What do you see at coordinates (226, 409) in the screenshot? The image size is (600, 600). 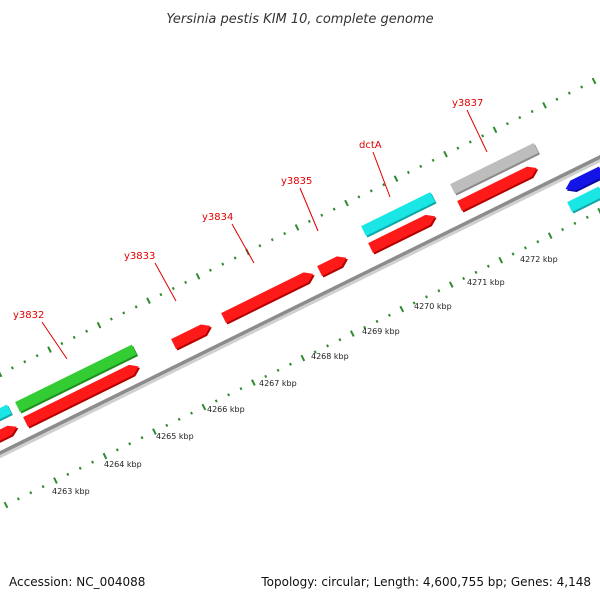 I see `kbp-label: 4266 kbp` at bounding box center [226, 409].